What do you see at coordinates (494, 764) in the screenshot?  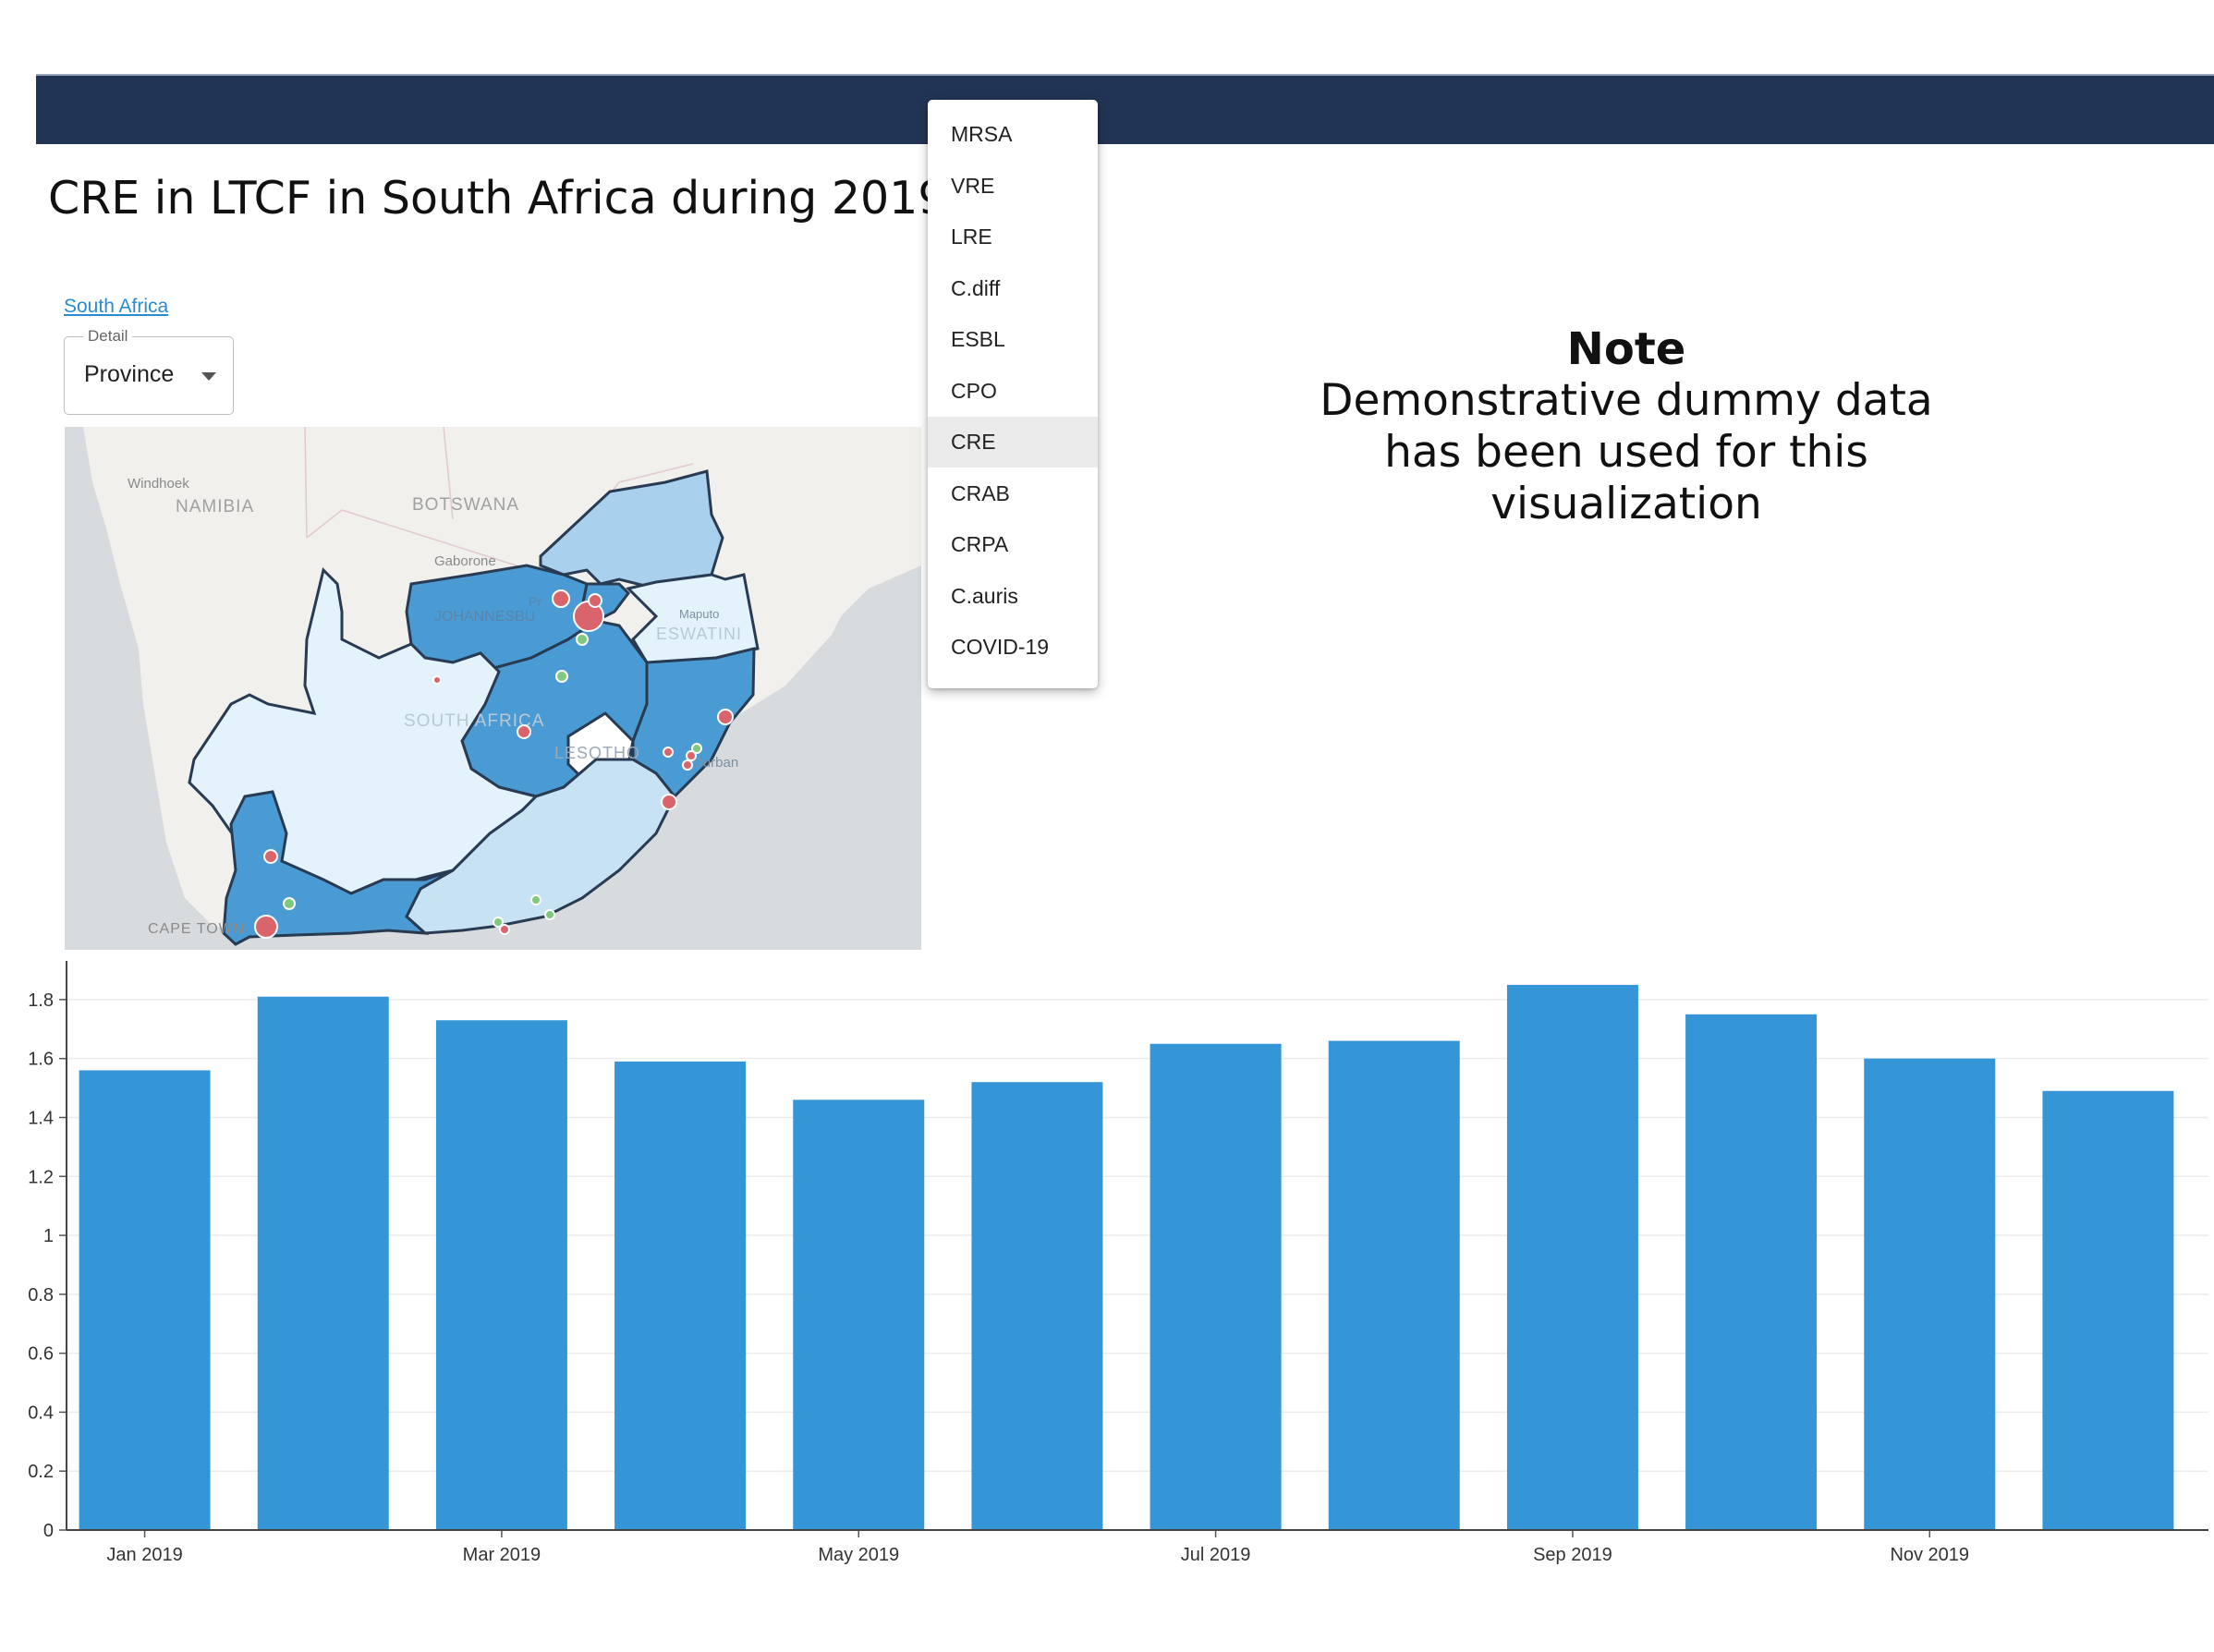 I see `facility-markers` at bounding box center [494, 764].